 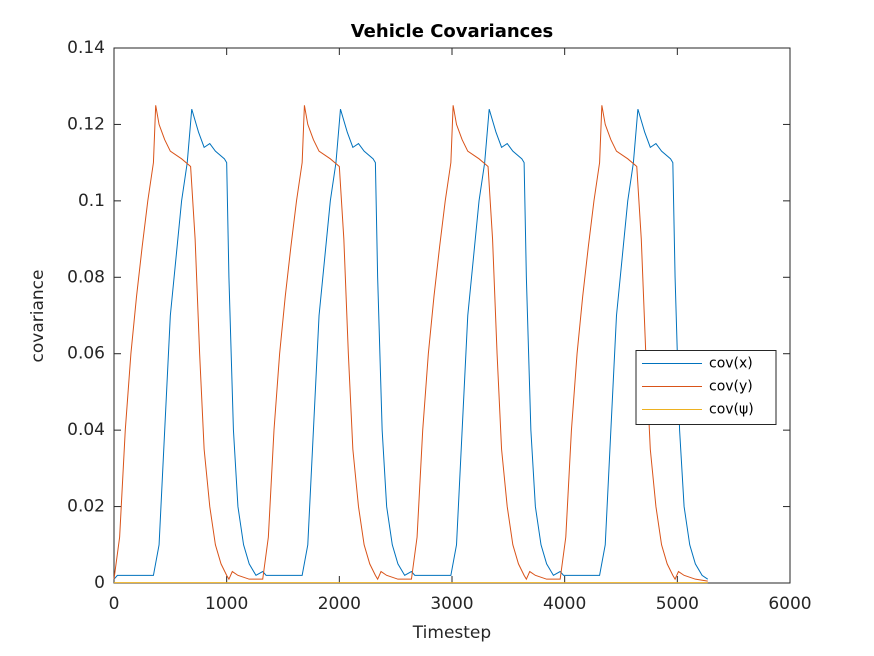 What do you see at coordinates (731, 410) in the screenshot?
I see `legend-label: cov(ψ)` at bounding box center [731, 410].